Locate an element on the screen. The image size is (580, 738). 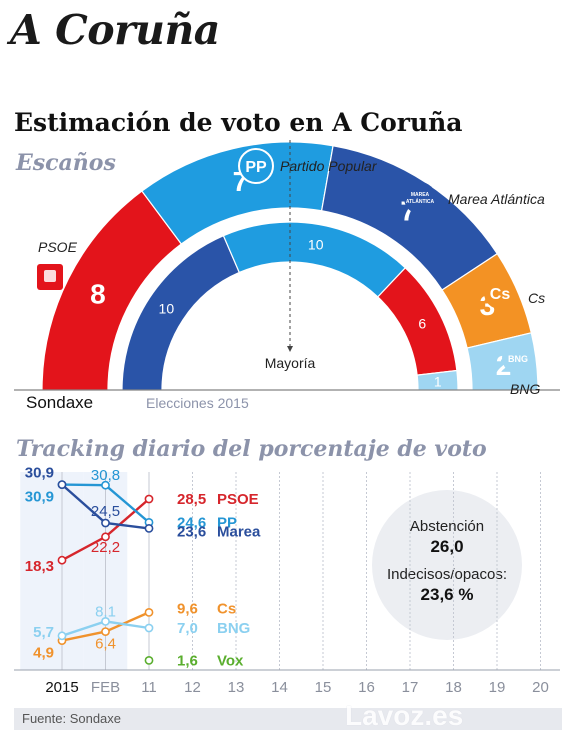
undecided-label: Indecisos/opacos: is located at coordinates (447, 574).